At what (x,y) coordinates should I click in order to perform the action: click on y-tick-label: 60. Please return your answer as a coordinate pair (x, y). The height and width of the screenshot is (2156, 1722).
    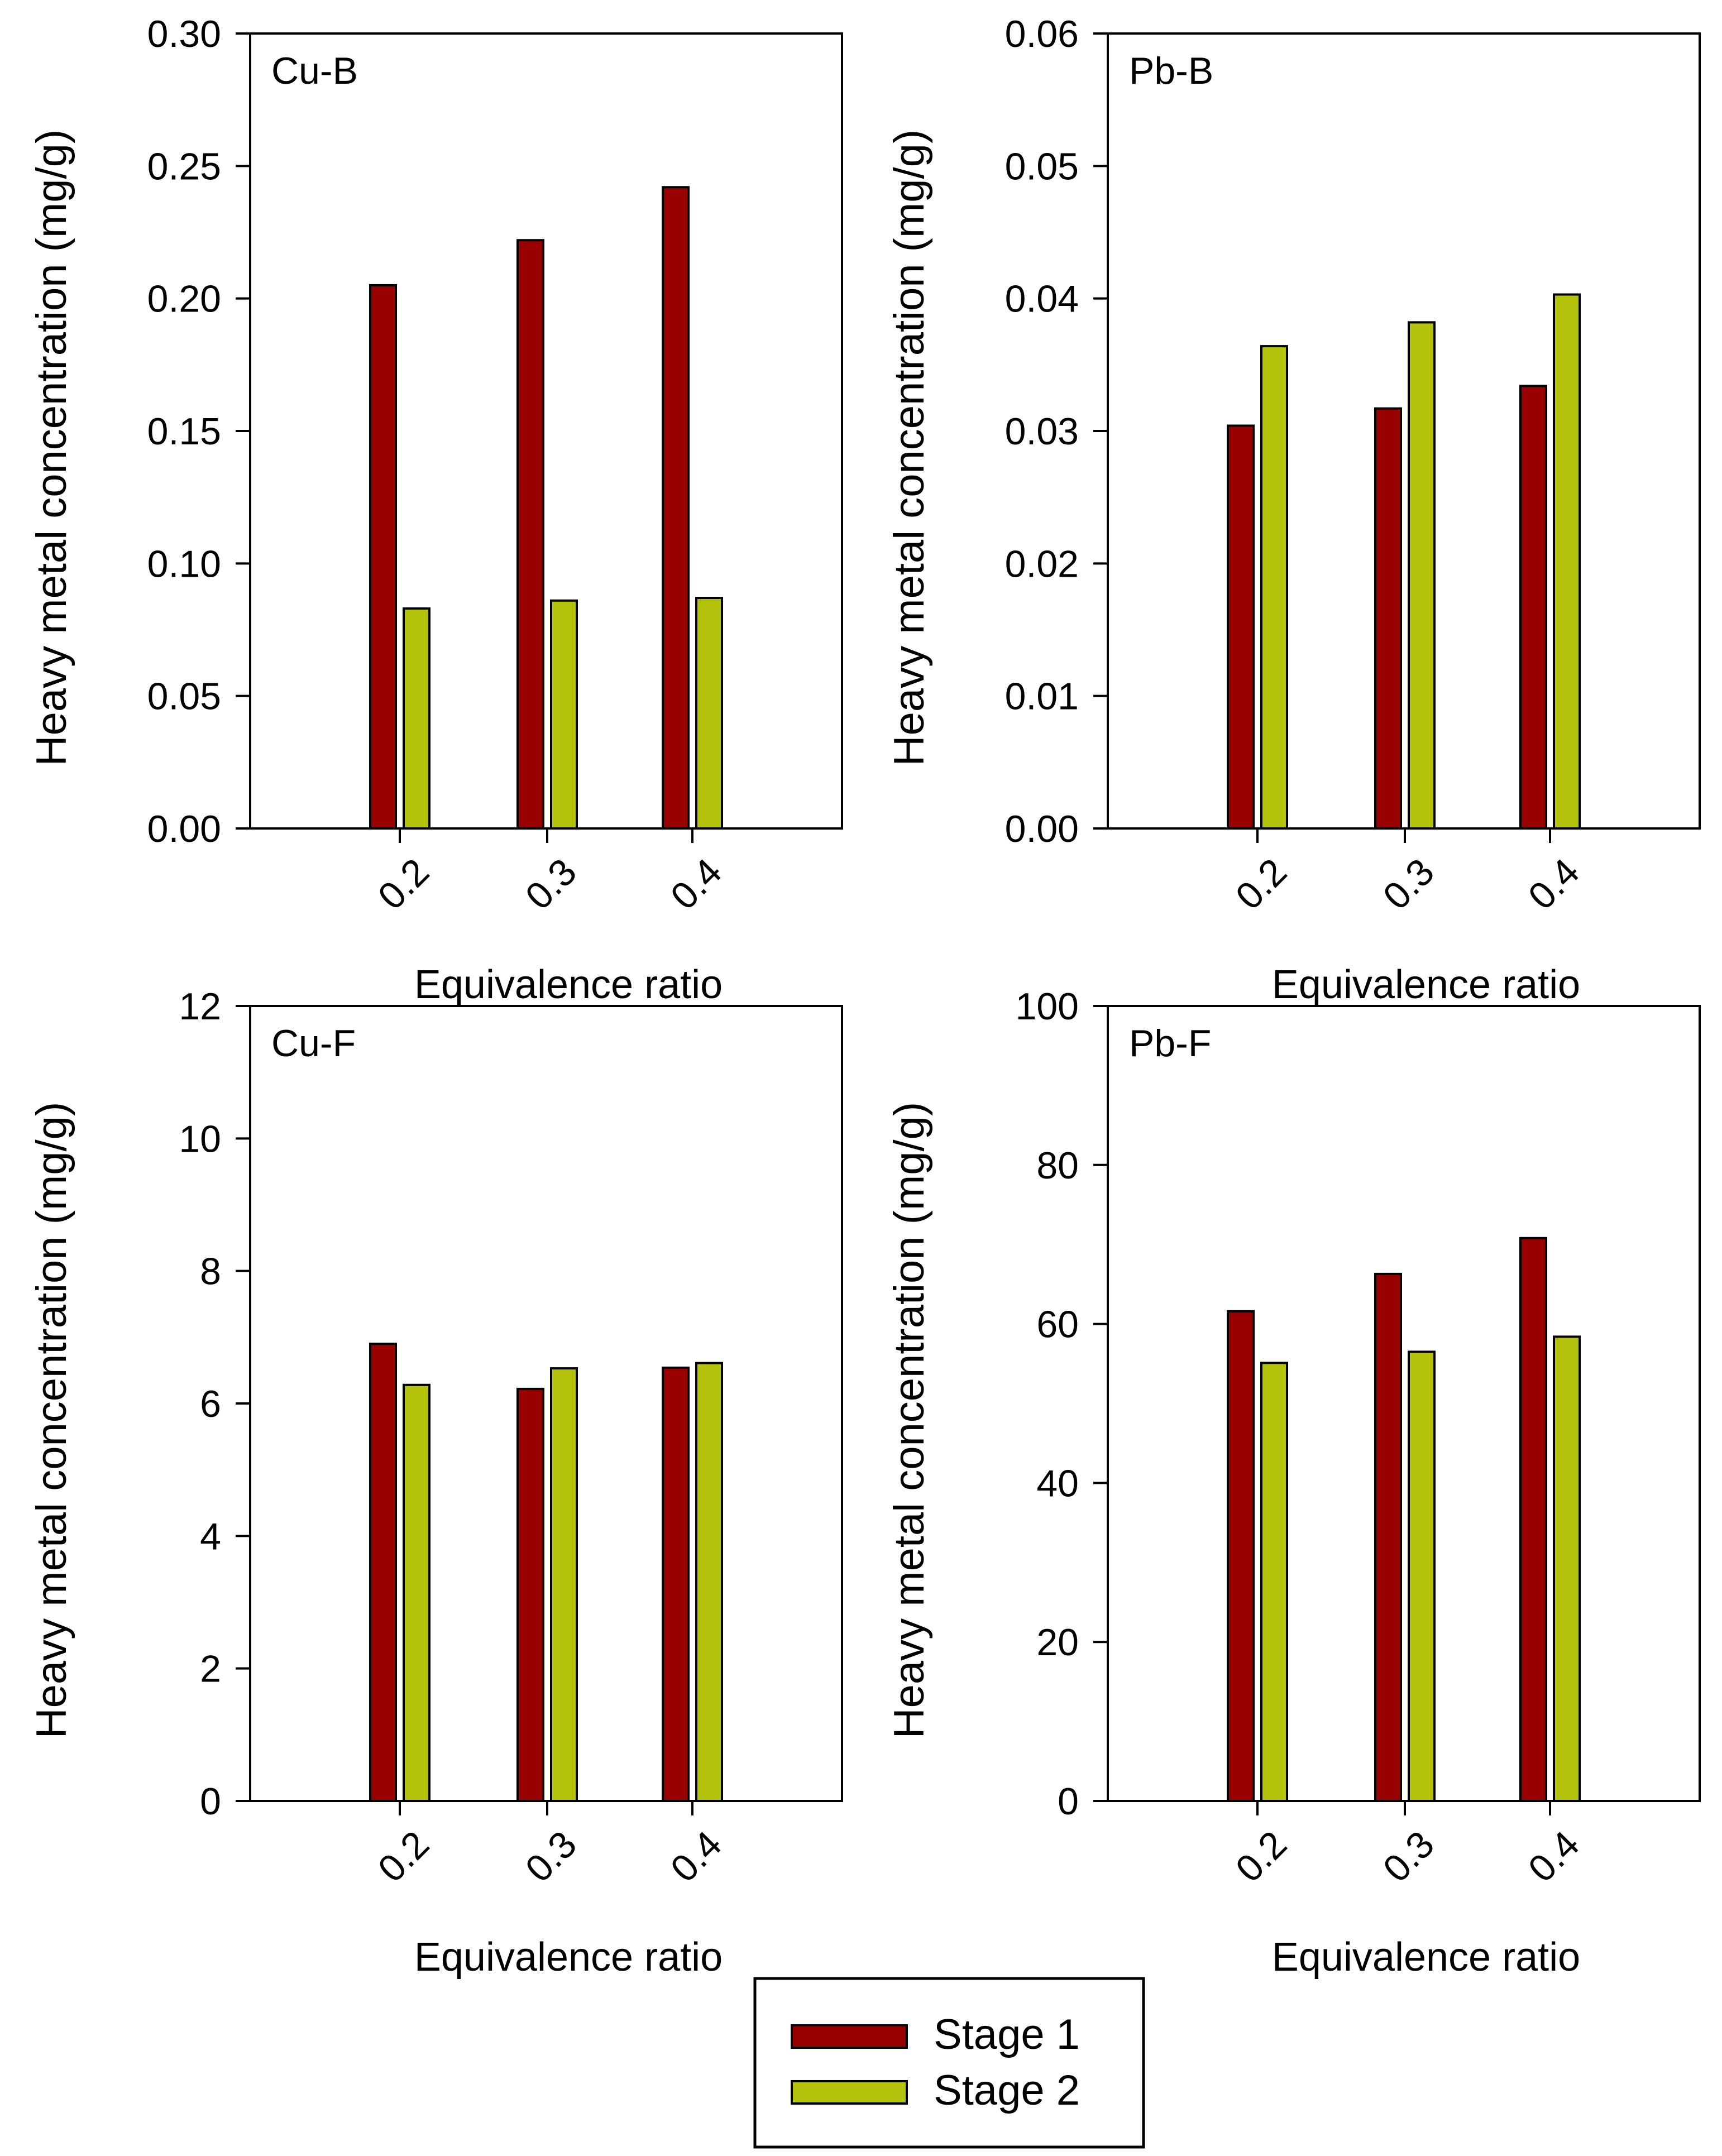
    Looking at the image, I should click on (1057, 1325).